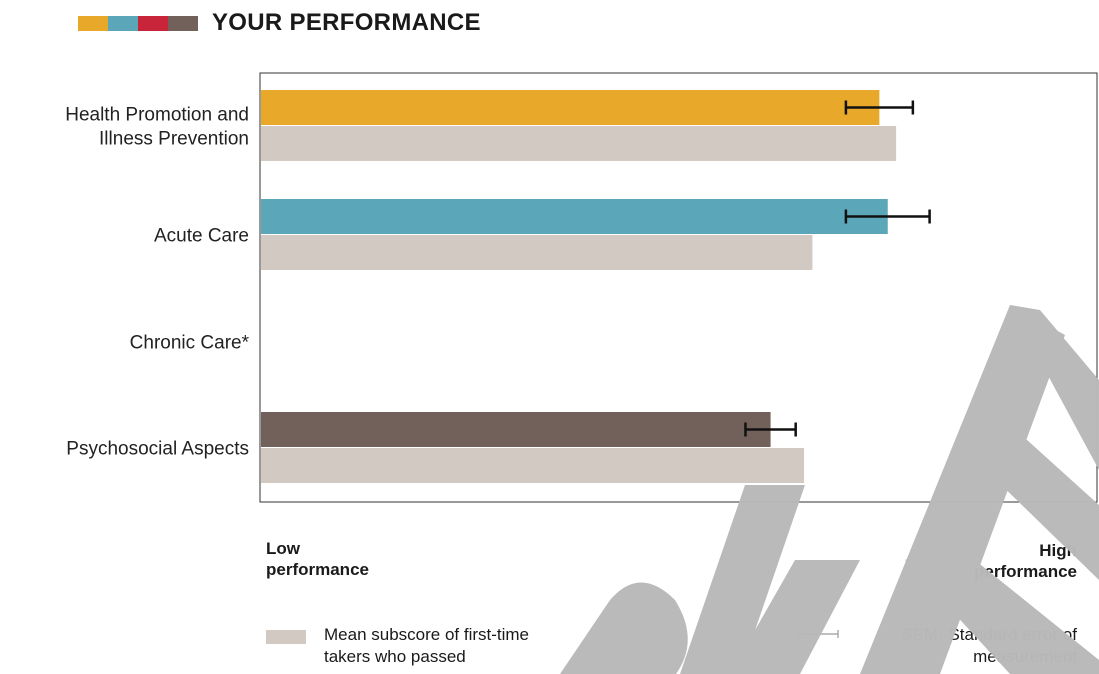  What do you see at coordinates (346, 22) in the screenshot?
I see `page-title: YOUR PERFORMANCE` at bounding box center [346, 22].